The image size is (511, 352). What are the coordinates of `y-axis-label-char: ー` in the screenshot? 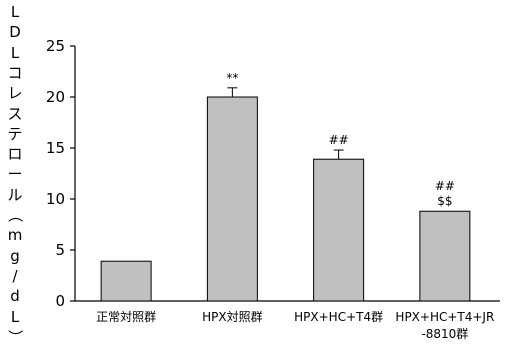 It's located at (15, 174).